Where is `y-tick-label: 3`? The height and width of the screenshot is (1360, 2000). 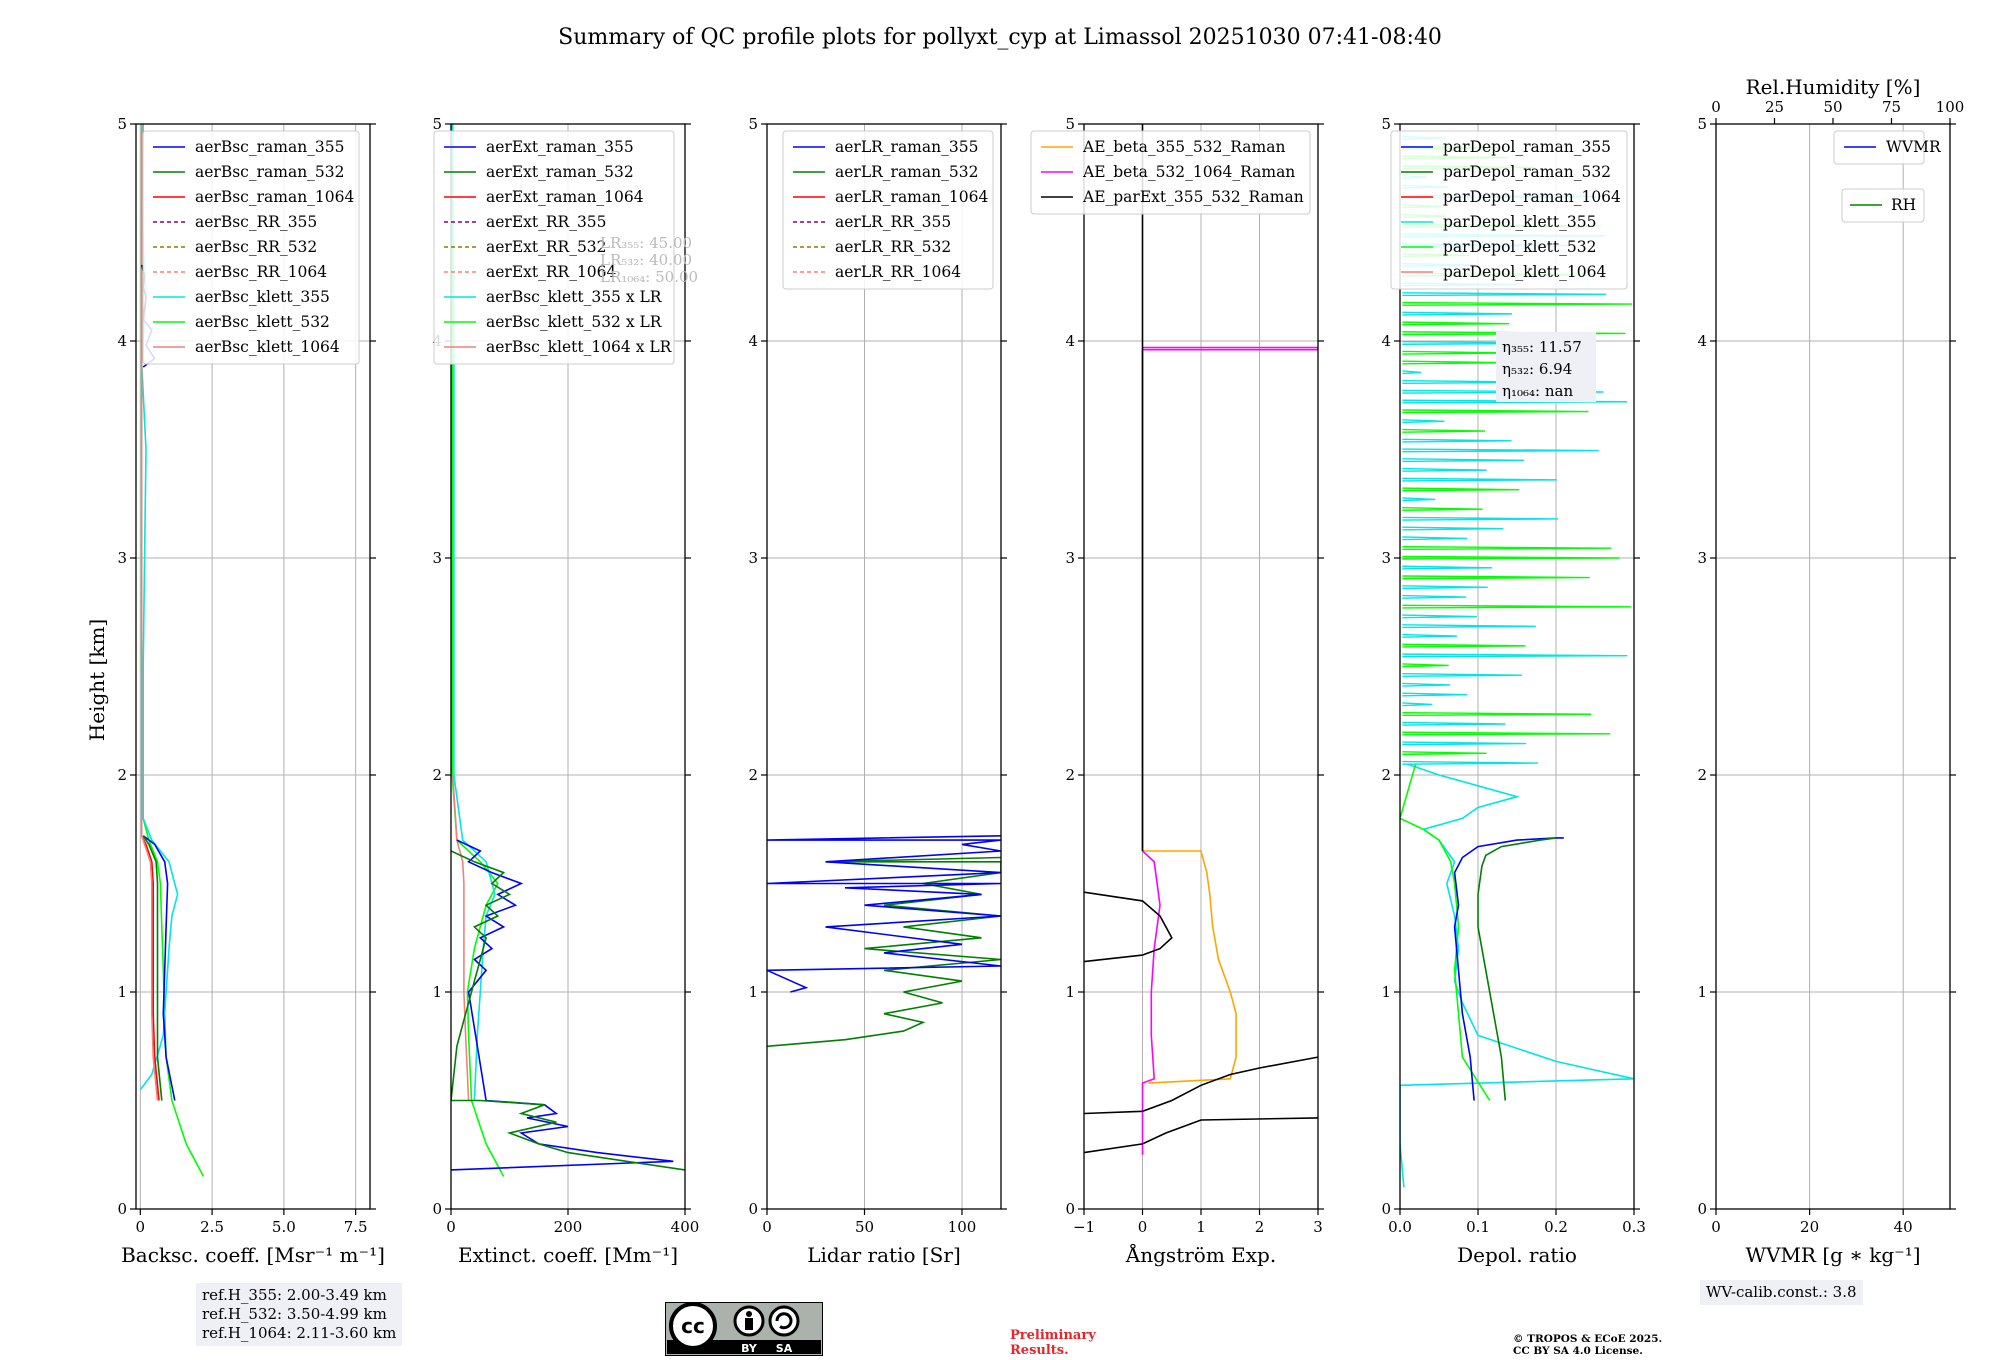
y-tick-label: 3 is located at coordinates (122, 558).